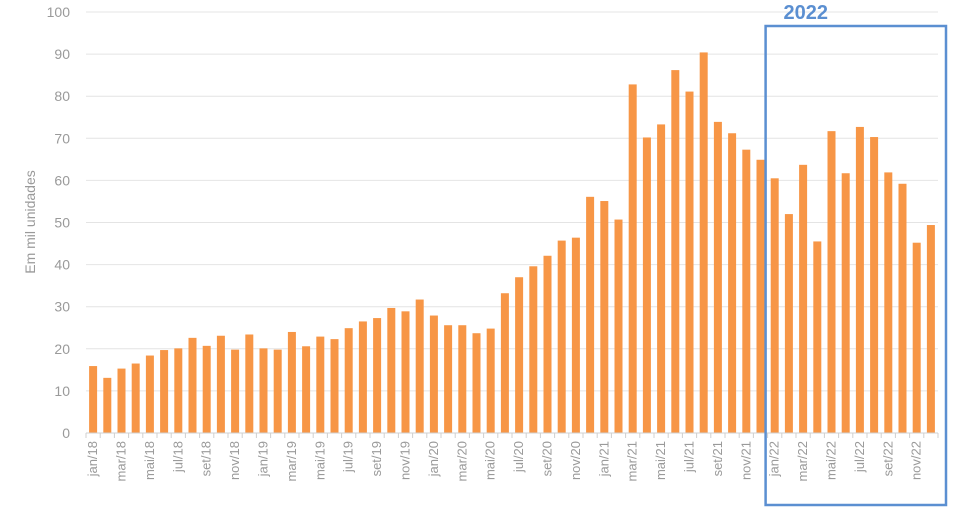  What do you see at coordinates (461, 461) in the screenshot?
I see `x-tick-label: mar/20` at bounding box center [461, 461].